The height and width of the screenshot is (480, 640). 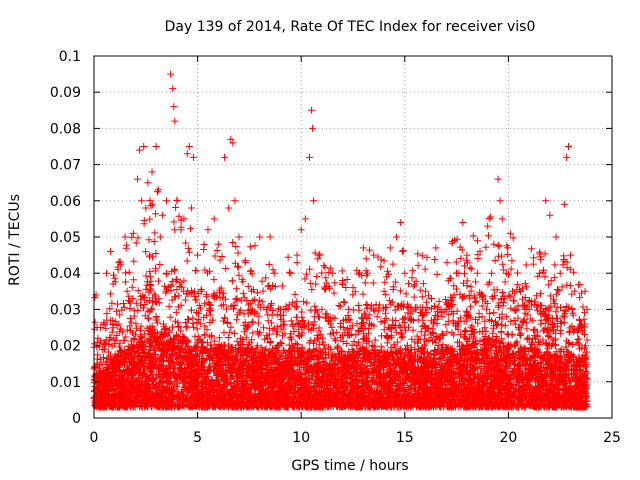 What do you see at coordinates (612, 438) in the screenshot?
I see `x-tick-label: 25` at bounding box center [612, 438].